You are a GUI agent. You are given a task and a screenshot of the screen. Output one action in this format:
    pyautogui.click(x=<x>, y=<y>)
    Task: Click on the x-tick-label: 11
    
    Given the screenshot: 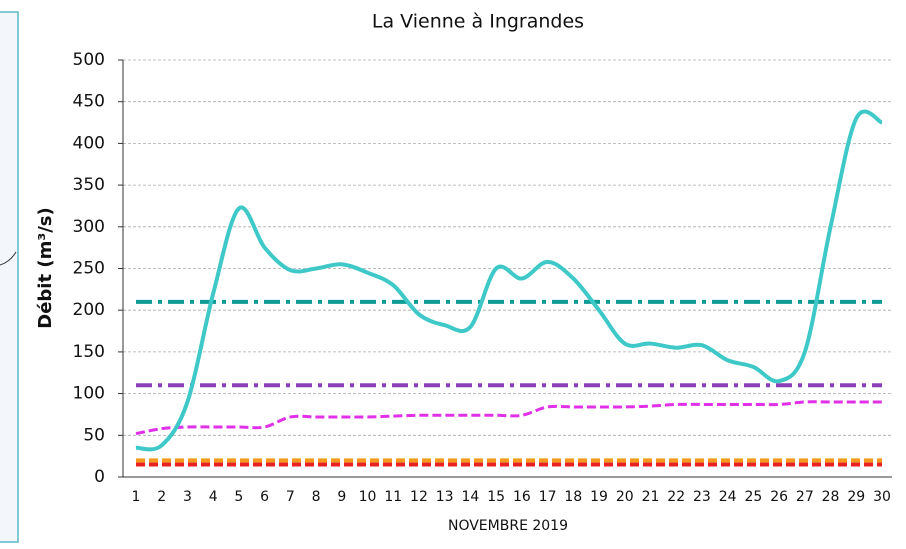 What is the action you would take?
    pyautogui.click(x=393, y=497)
    